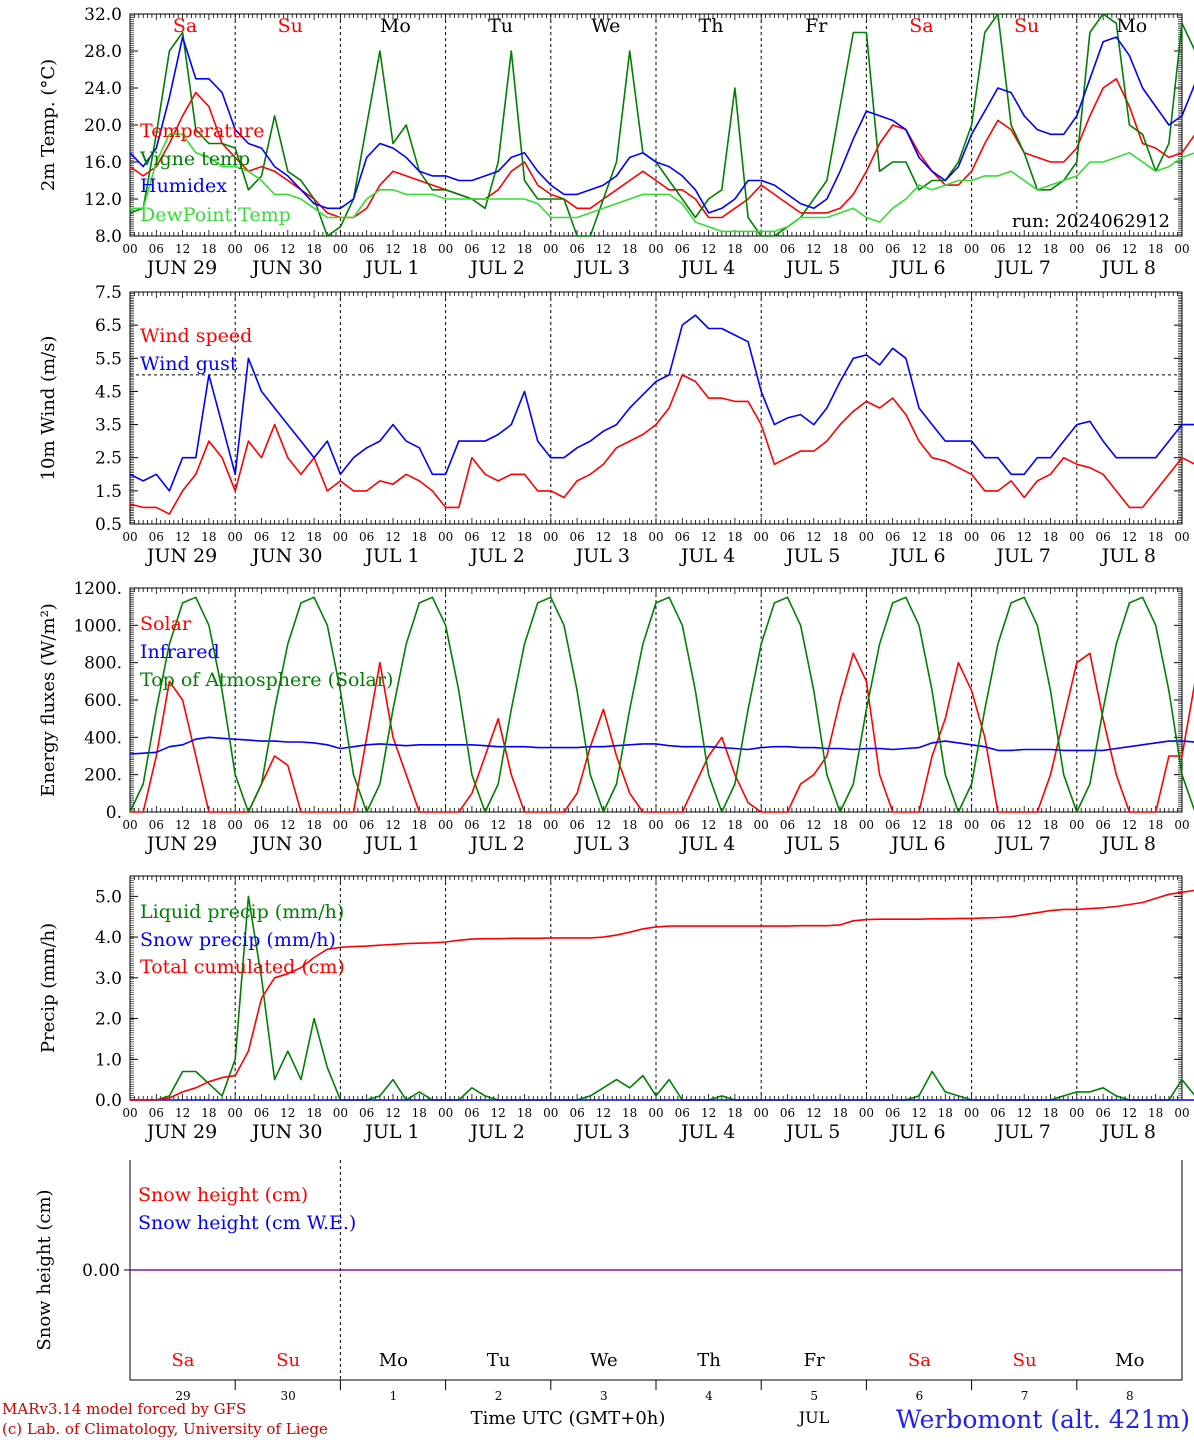 Image resolution: width=1194 pixels, height=1440 pixels. Describe the element at coordinates (602, 844) in the screenshot. I see `date-label: JUL 3` at that location.